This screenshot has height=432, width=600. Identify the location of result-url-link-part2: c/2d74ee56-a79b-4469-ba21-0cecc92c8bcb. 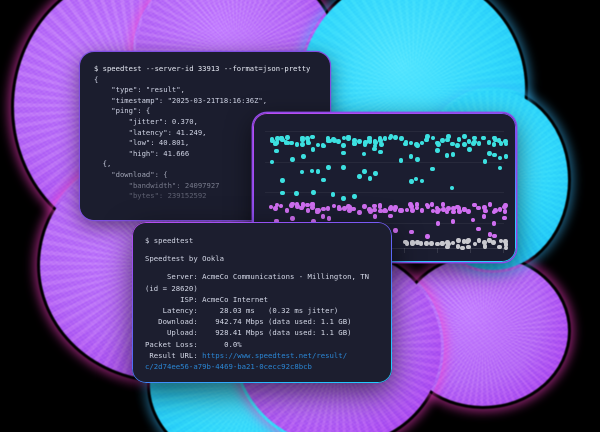
(228, 367).